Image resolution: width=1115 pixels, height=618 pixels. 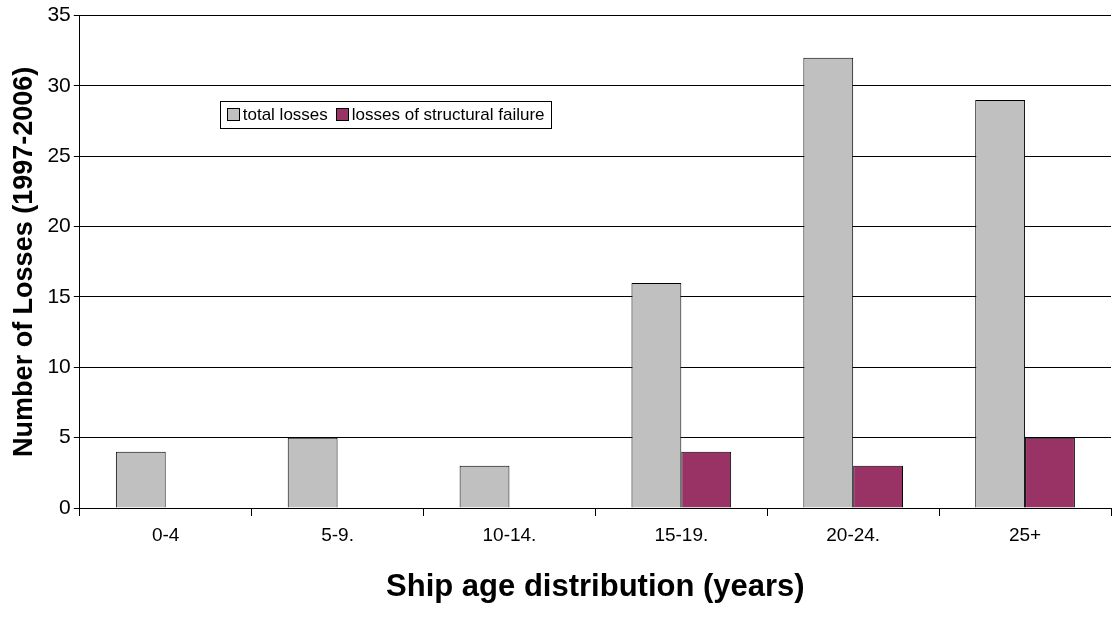 I want to click on x-tick-label: 25+, so click(x=1025, y=534).